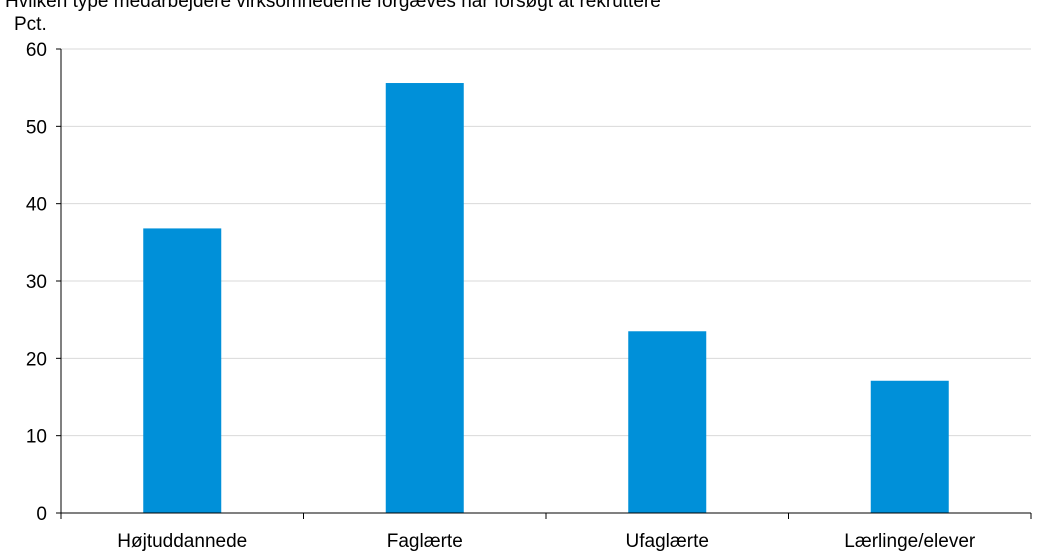 The width and height of the screenshot is (1039, 554). Describe the element at coordinates (41, 514) in the screenshot. I see `y-tick-label: 0` at that location.